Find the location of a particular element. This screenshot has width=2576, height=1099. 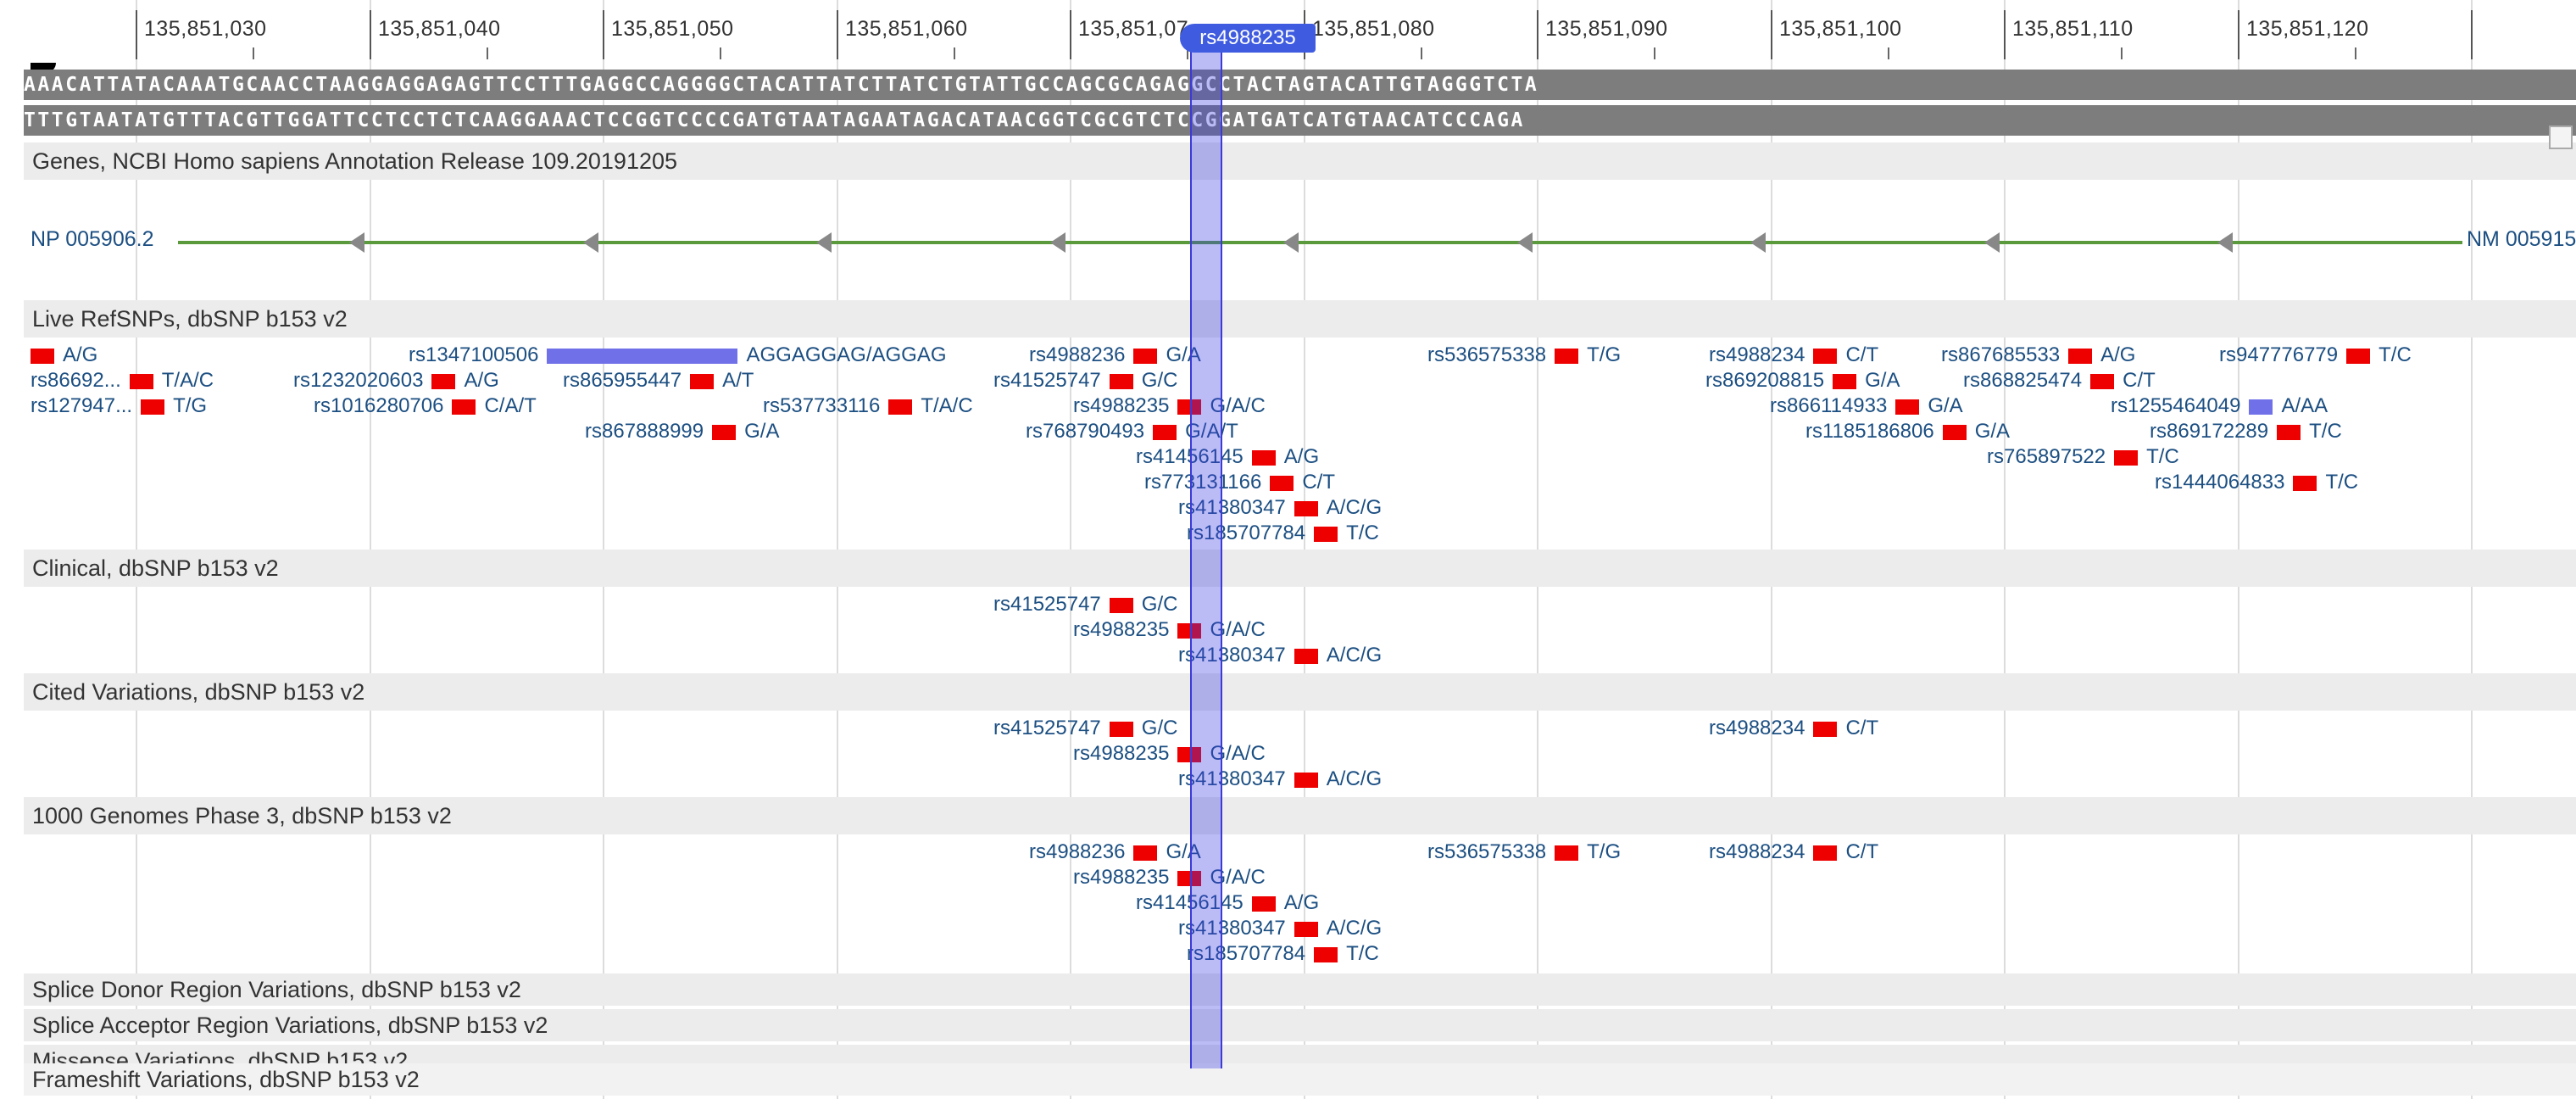

snp-feature: rs868825474 C/T is located at coordinates (2059, 381).